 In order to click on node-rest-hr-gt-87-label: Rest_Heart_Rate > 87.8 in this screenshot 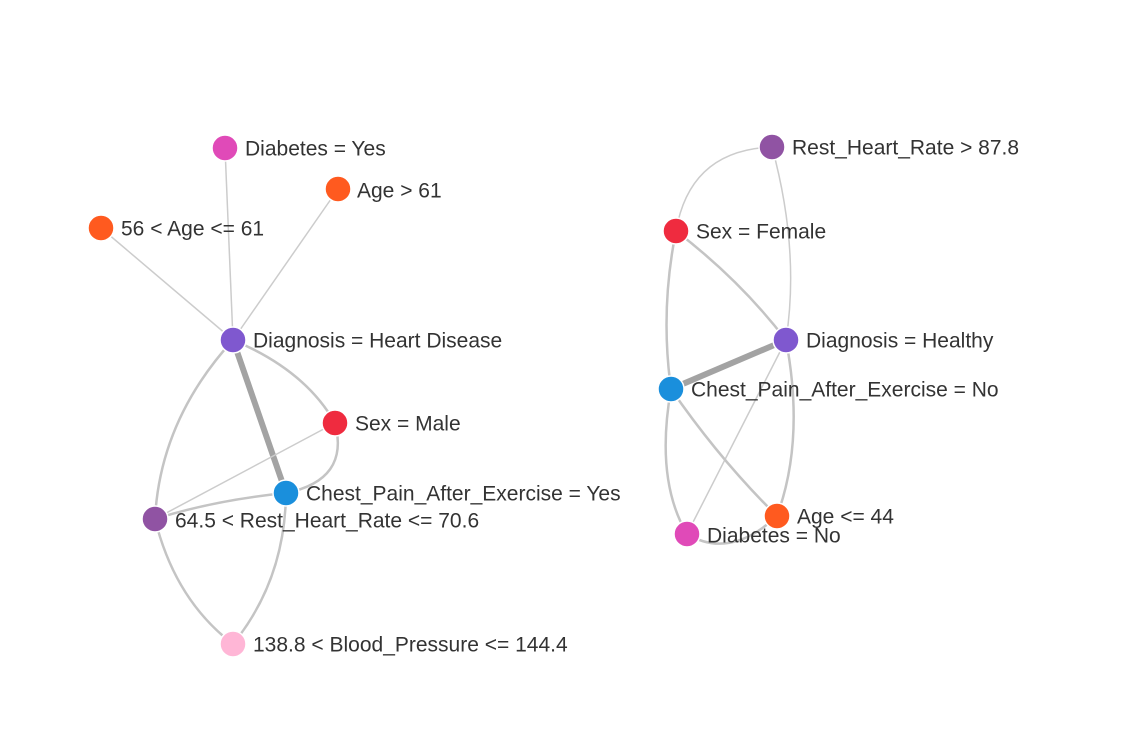, I will do `click(905, 148)`.